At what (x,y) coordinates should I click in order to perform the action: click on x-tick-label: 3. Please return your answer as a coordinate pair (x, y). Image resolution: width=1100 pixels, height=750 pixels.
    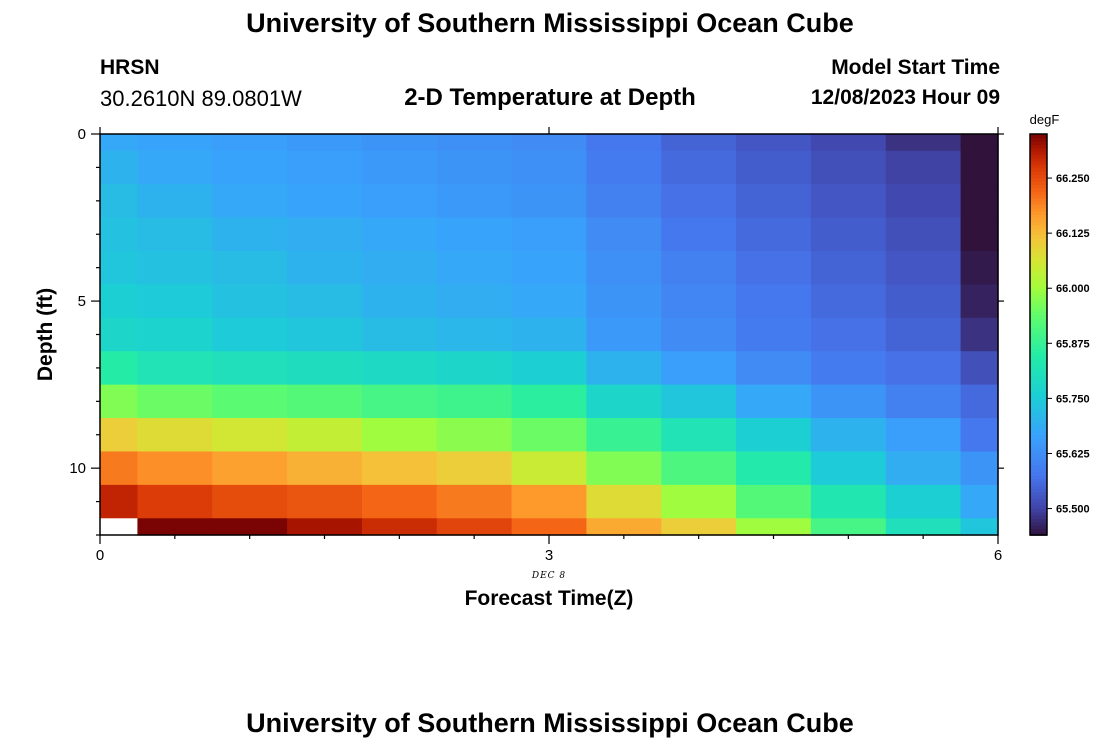
    Looking at the image, I should click on (549, 555).